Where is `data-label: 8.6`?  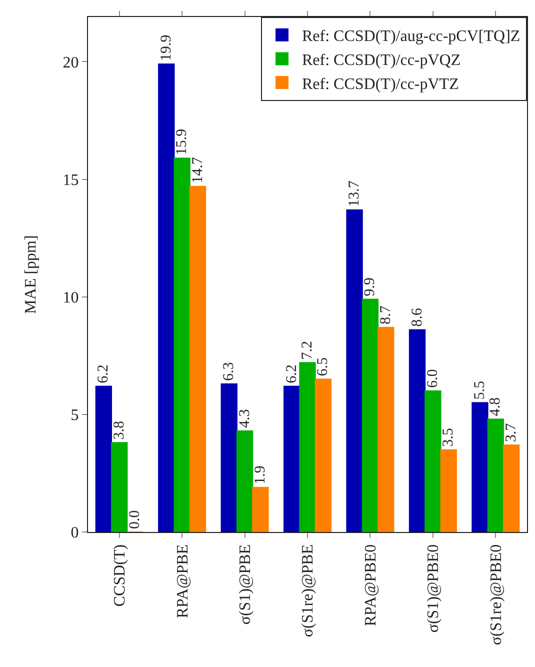 data-label: 8.6 is located at coordinates (417, 317).